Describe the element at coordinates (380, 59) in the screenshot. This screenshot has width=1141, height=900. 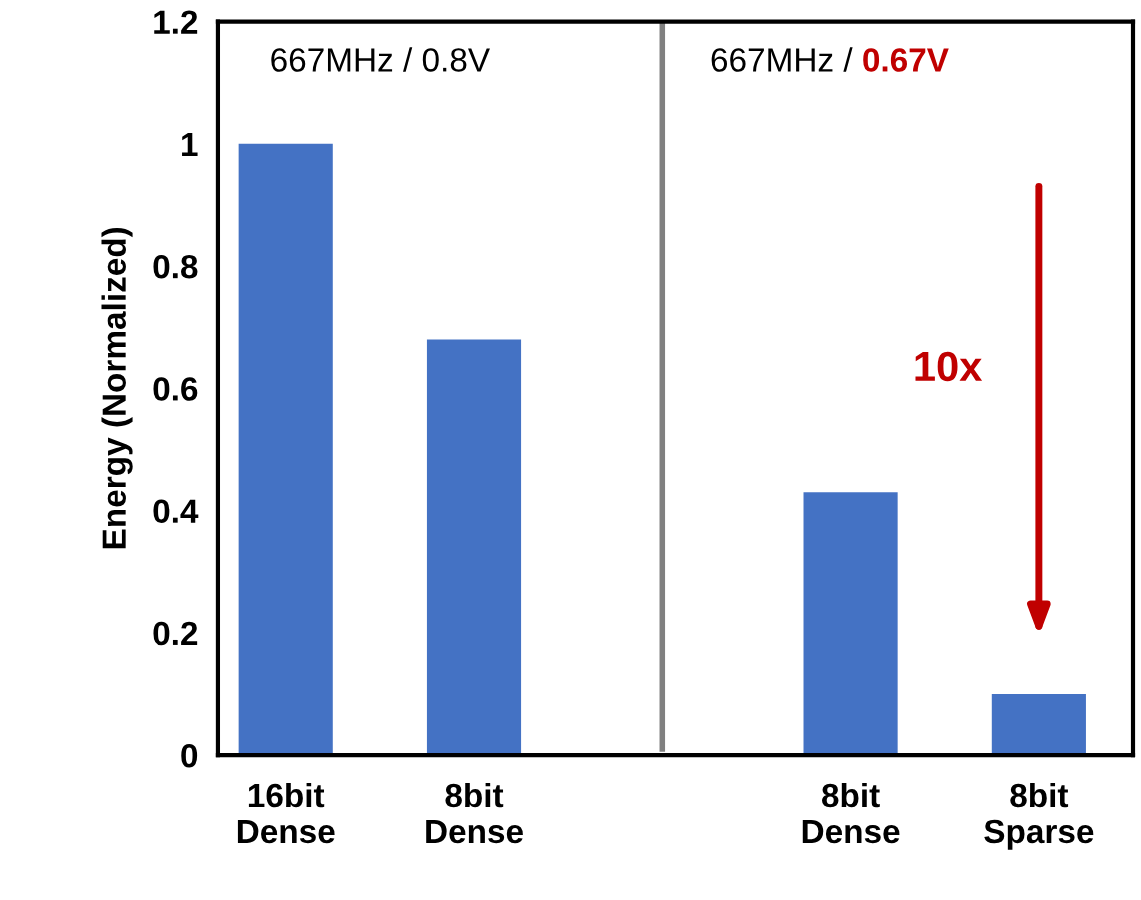
I see `annotation: 667MHz / 0.8V` at that location.